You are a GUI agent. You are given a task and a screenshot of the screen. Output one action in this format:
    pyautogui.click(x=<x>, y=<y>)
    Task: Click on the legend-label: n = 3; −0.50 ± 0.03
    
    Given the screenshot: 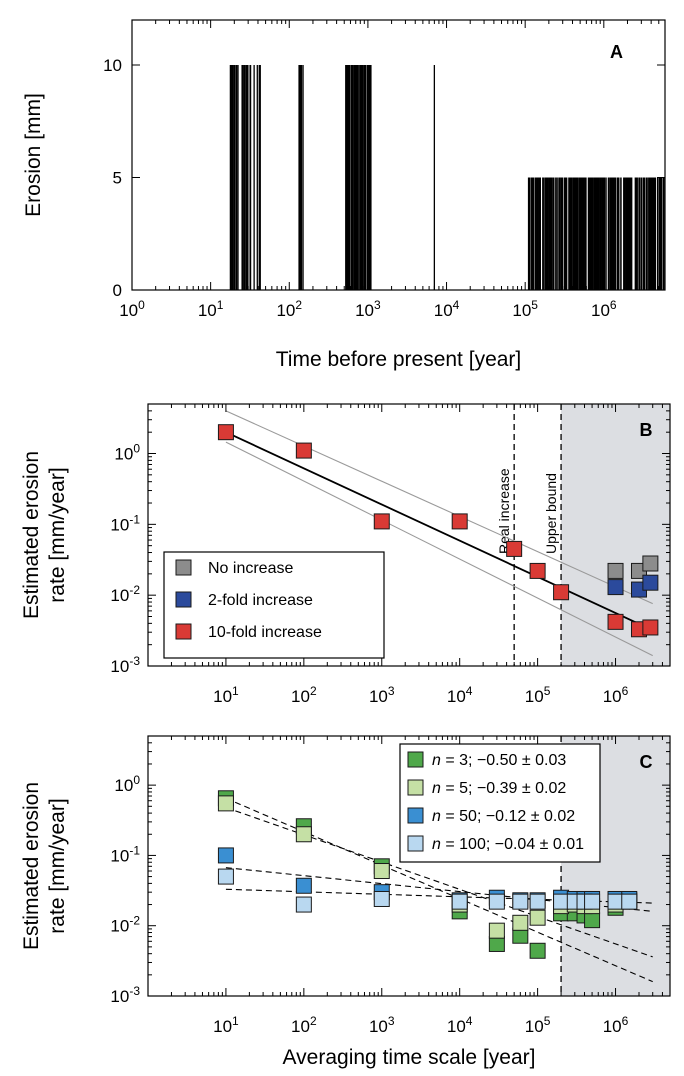 What is the action you would take?
    pyautogui.click(x=499, y=760)
    